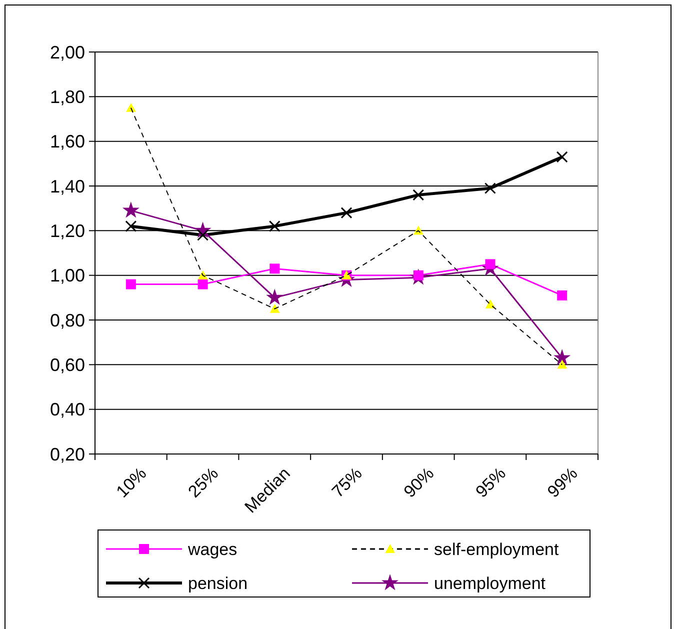 This screenshot has width=676, height=629. Describe the element at coordinates (67, 276) in the screenshot. I see `y-tick-label: 1,00` at that location.